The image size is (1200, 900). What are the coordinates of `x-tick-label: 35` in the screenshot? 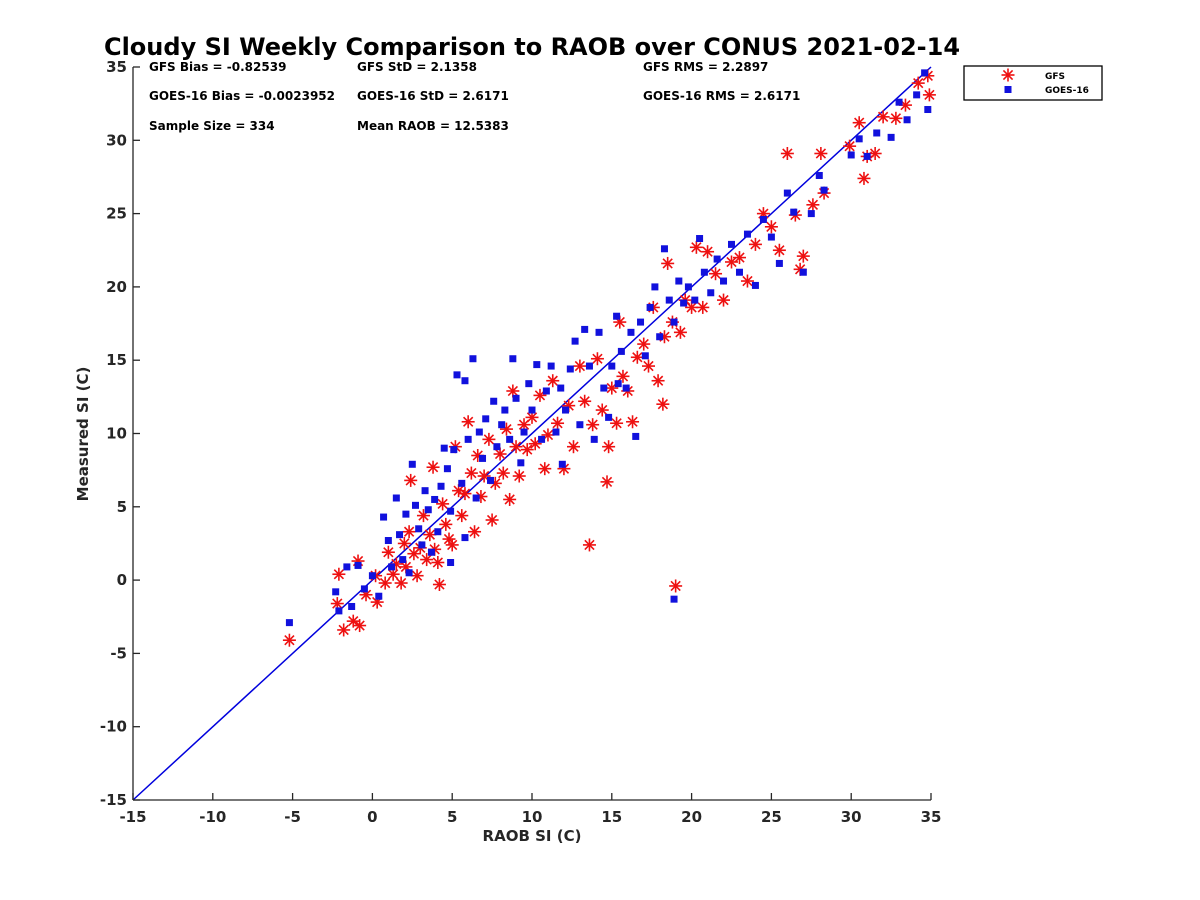 It's located at (931, 817).